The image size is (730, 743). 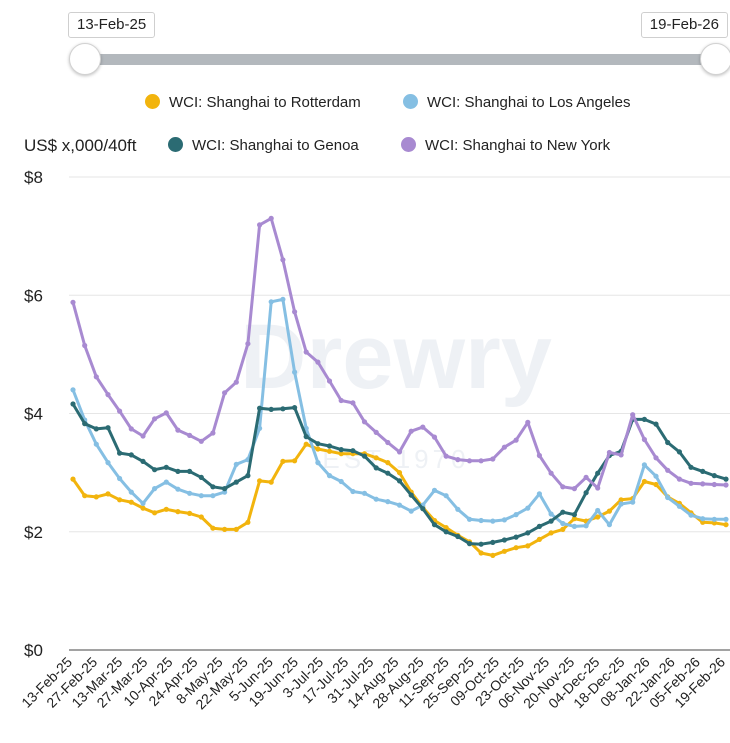 I want to click on range-end-label: 19-Feb-26, so click(x=684, y=25).